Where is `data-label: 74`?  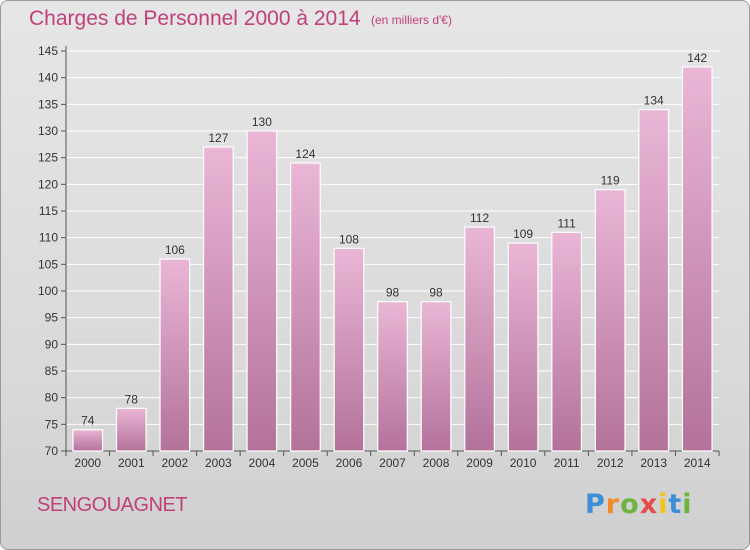
data-label: 74 is located at coordinates (88, 421).